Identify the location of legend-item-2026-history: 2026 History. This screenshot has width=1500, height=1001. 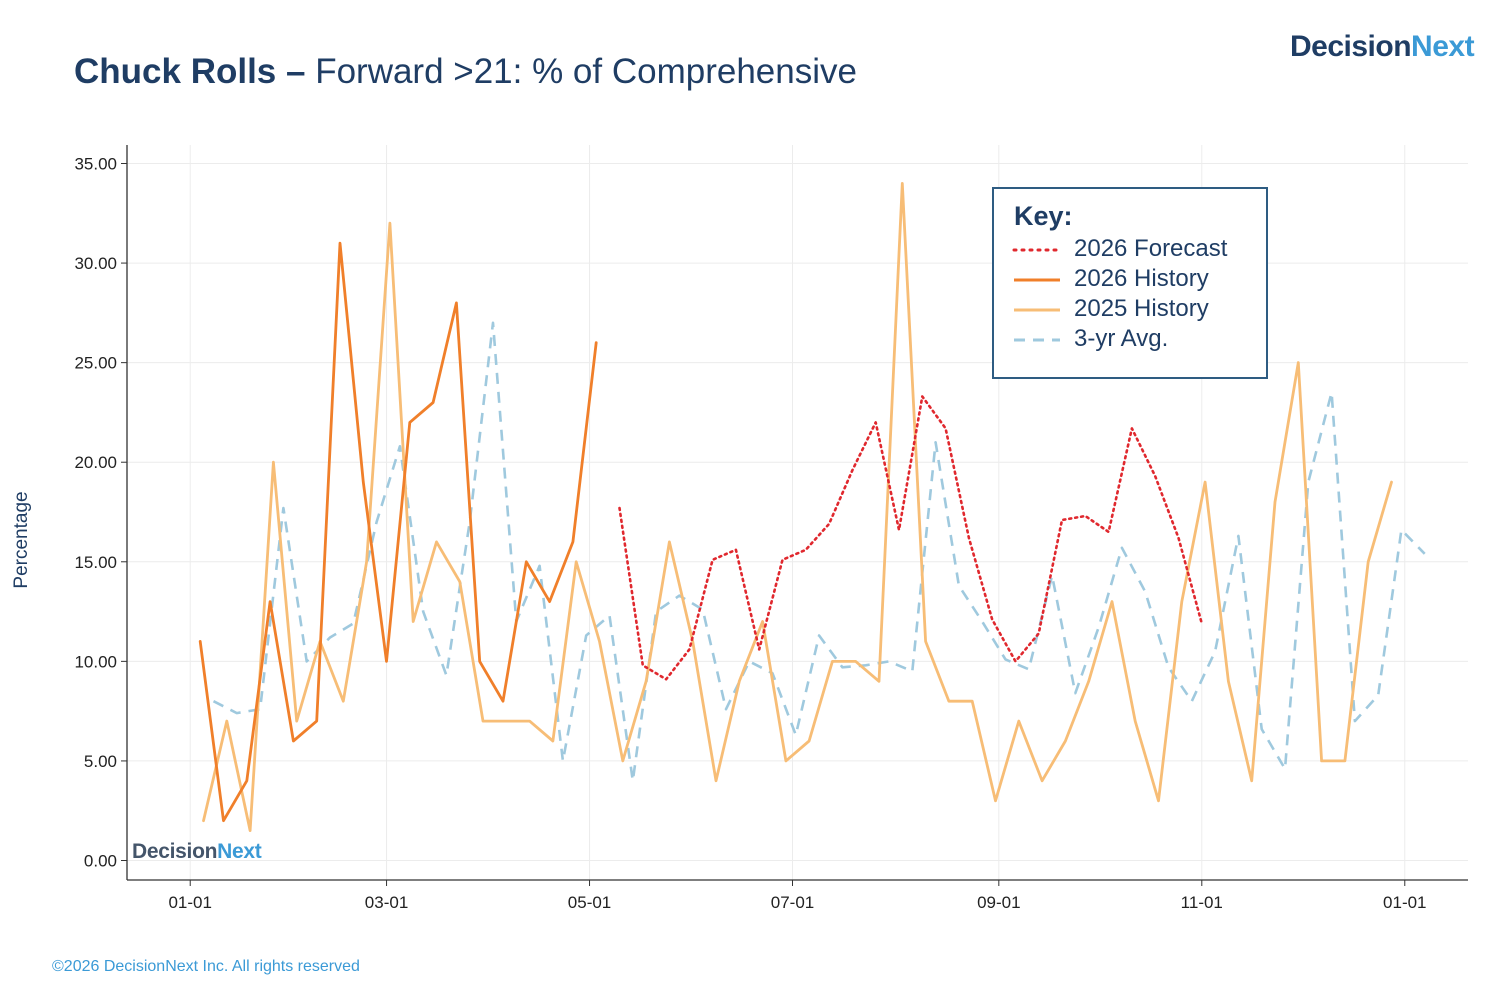
(1137, 280).